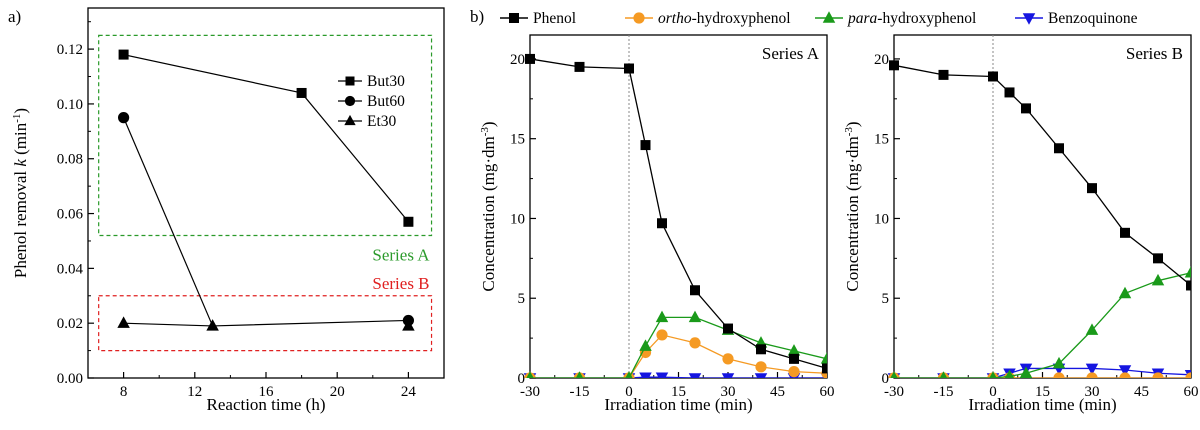 The image size is (1200, 430). Describe the element at coordinates (477, 16) in the screenshot. I see `panel-label-b: b)` at that location.